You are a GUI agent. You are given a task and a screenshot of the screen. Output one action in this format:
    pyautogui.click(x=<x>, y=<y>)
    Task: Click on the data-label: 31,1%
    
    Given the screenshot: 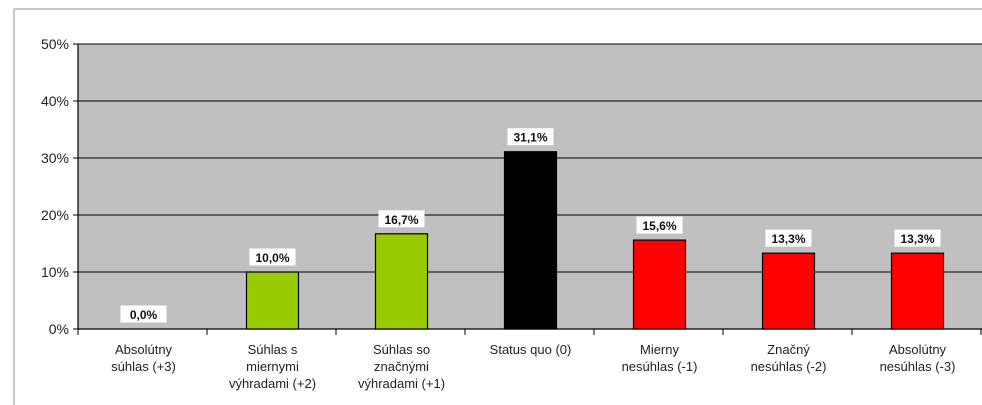 What is the action you would take?
    pyautogui.click(x=530, y=138)
    